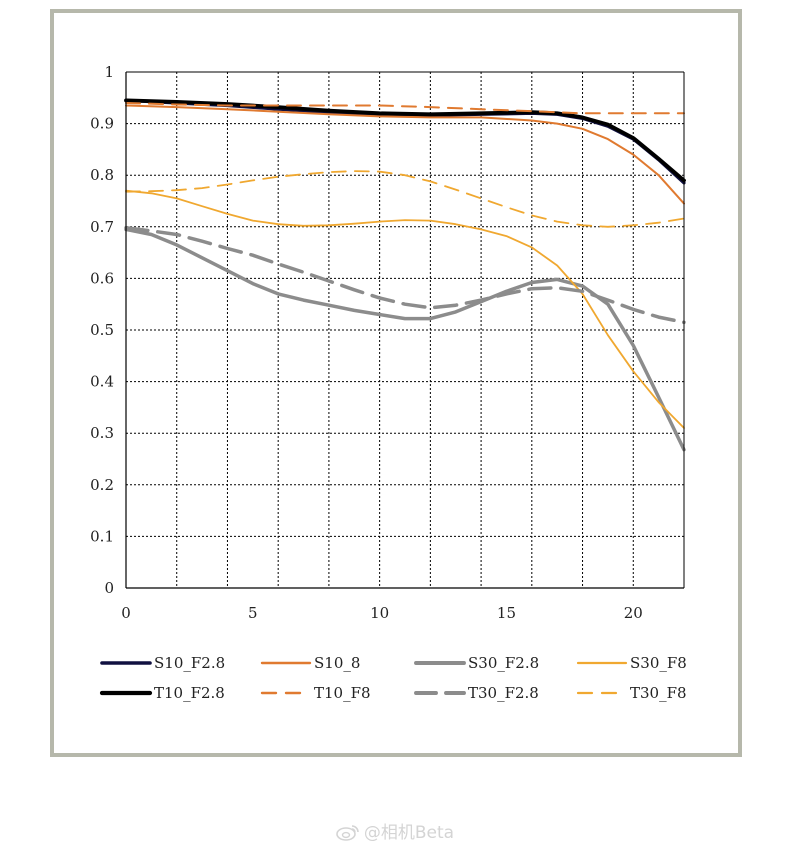 The height and width of the screenshot is (855, 790). Describe the element at coordinates (102, 485) in the screenshot. I see `y-tick-label: 0.2` at that location.